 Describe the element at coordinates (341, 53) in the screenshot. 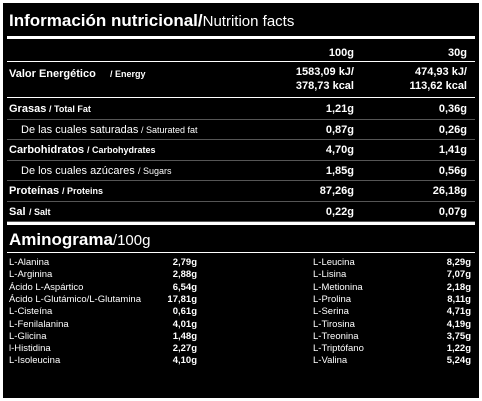

I see `column-header: 100g` at that location.